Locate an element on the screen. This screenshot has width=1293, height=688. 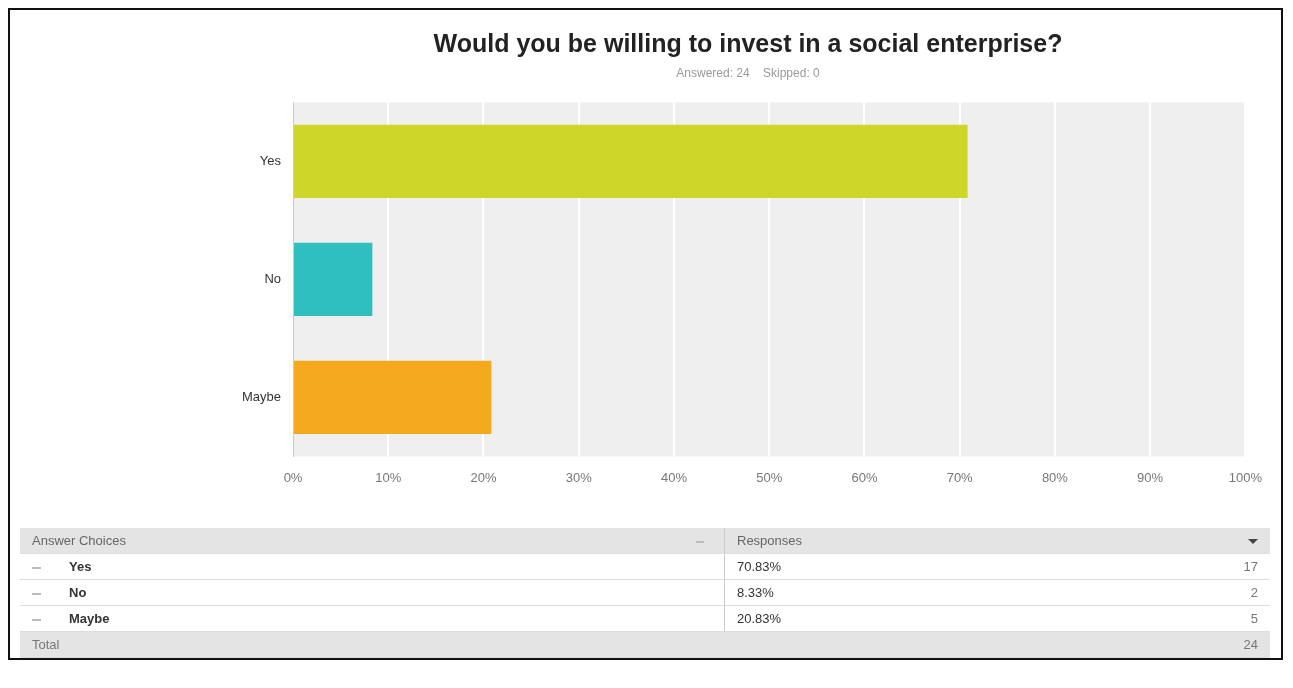
y-tick-label: No is located at coordinates (273, 278).